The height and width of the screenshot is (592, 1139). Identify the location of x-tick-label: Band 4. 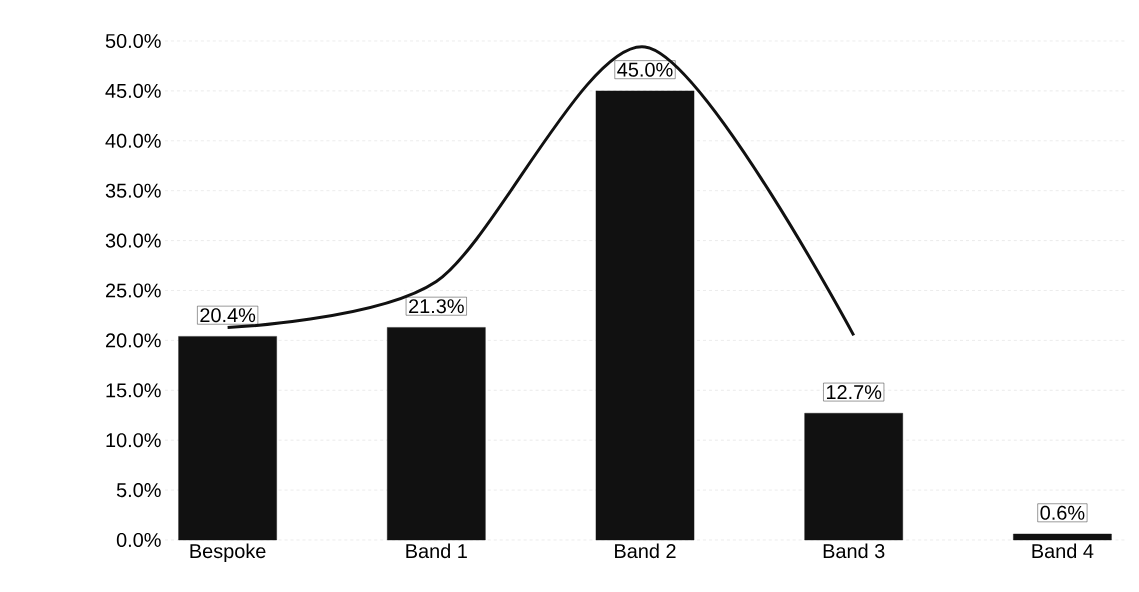
(1063, 551).